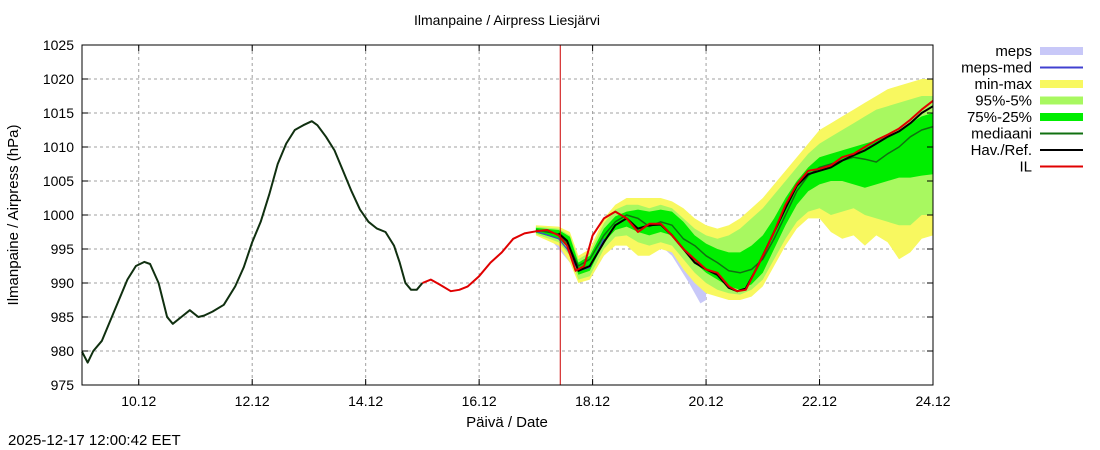  What do you see at coordinates (58, 45) in the screenshot?
I see `y-tick-label: 1025` at bounding box center [58, 45].